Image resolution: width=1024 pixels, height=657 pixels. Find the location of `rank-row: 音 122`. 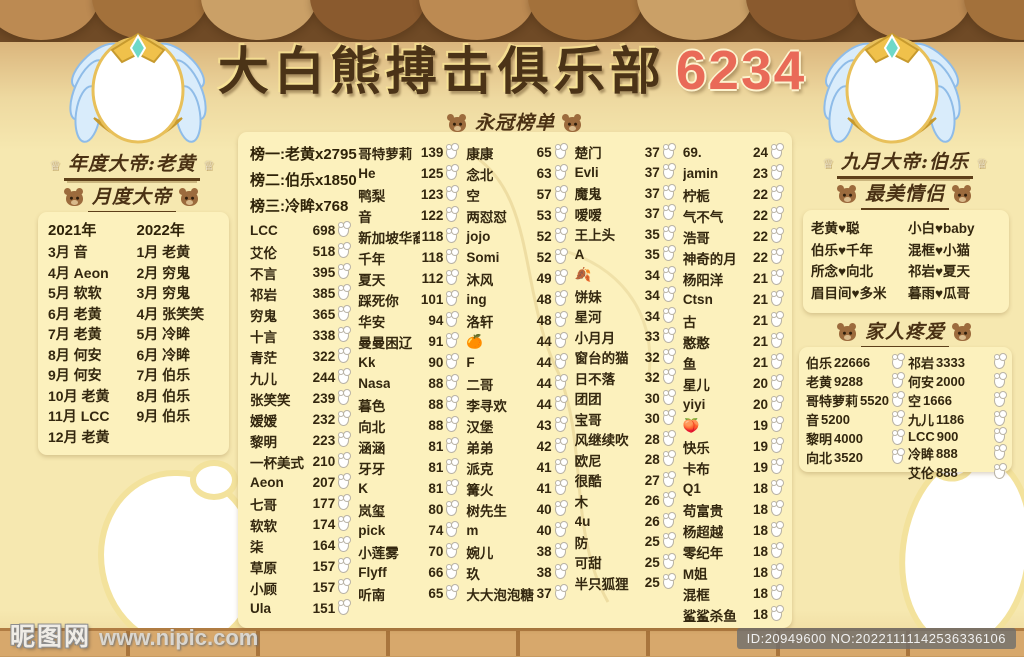

rank-row: 音 122 is located at coordinates (408, 215).